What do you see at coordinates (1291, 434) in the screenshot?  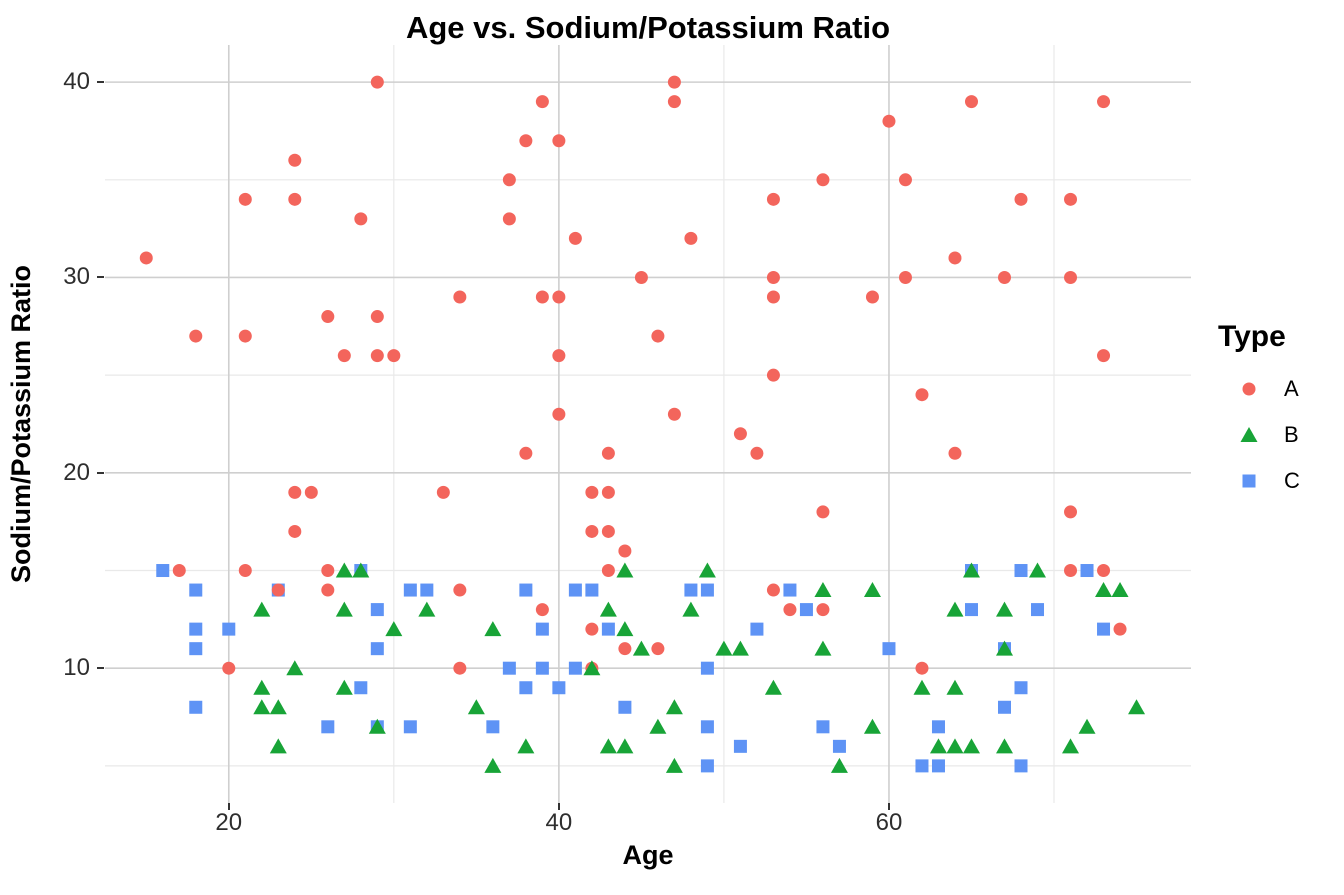 I see `legend-label-B: B` at bounding box center [1291, 434].